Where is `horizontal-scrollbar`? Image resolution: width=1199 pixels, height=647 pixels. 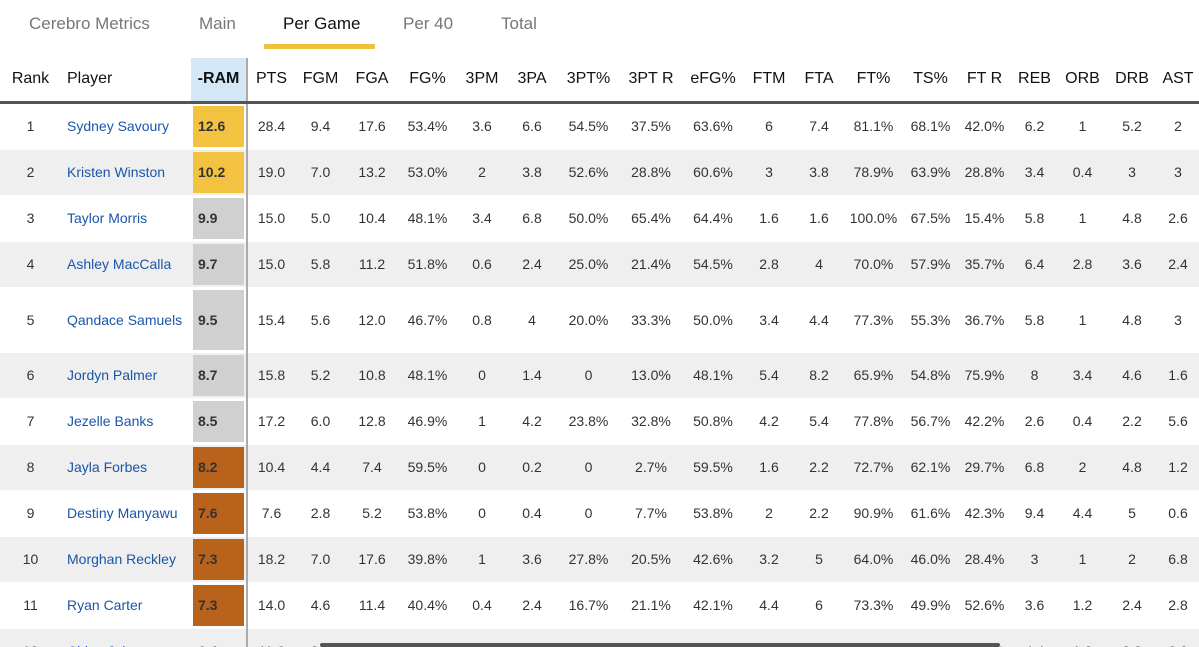
horizontal-scrollbar is located at coordinates (660, 645).